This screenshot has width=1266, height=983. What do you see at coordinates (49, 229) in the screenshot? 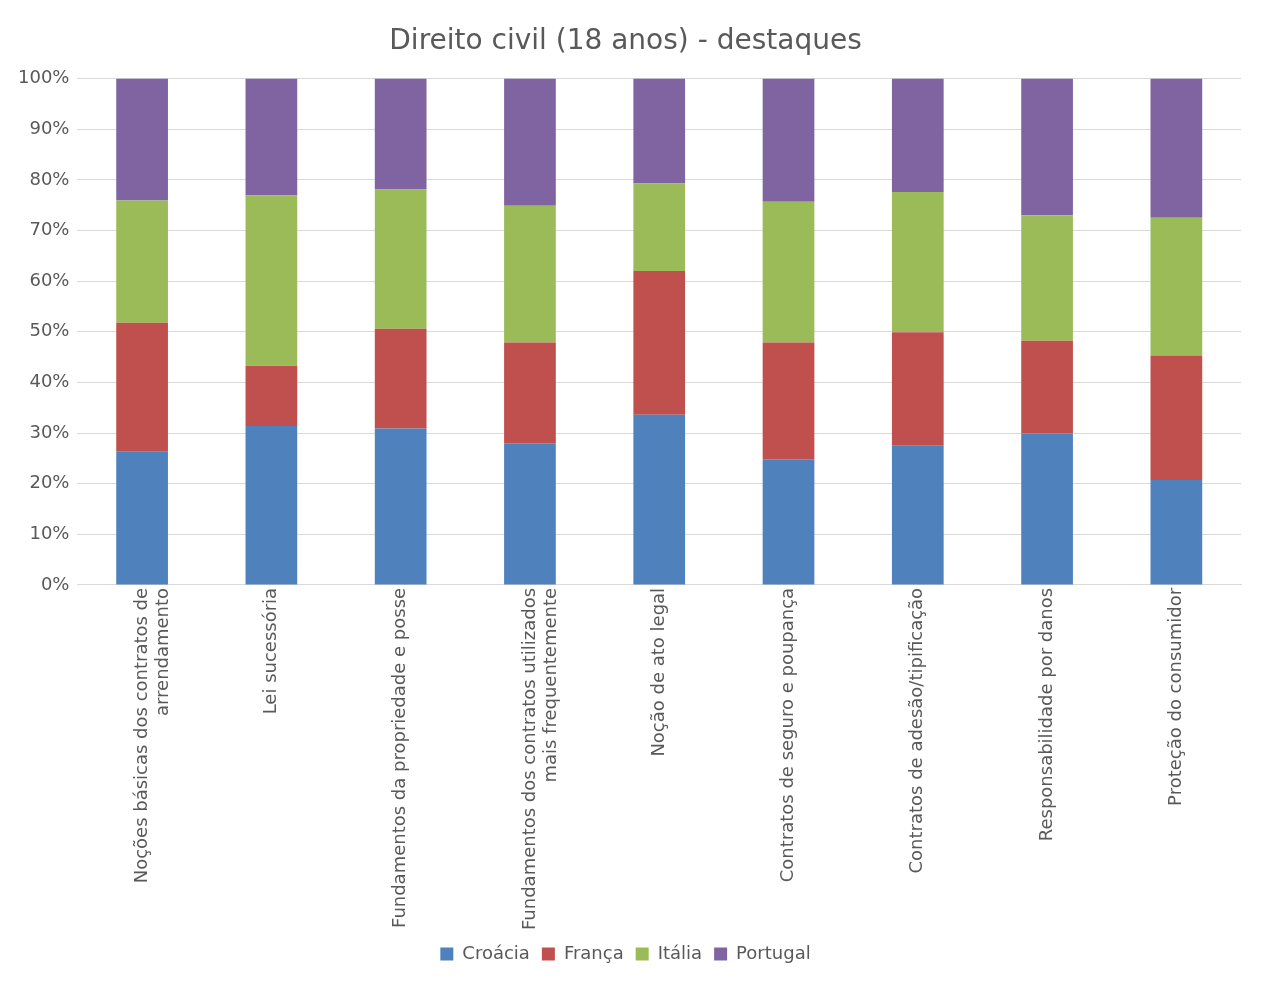
I see `y-tick-label: 70%` at bounding box center [49, 229].